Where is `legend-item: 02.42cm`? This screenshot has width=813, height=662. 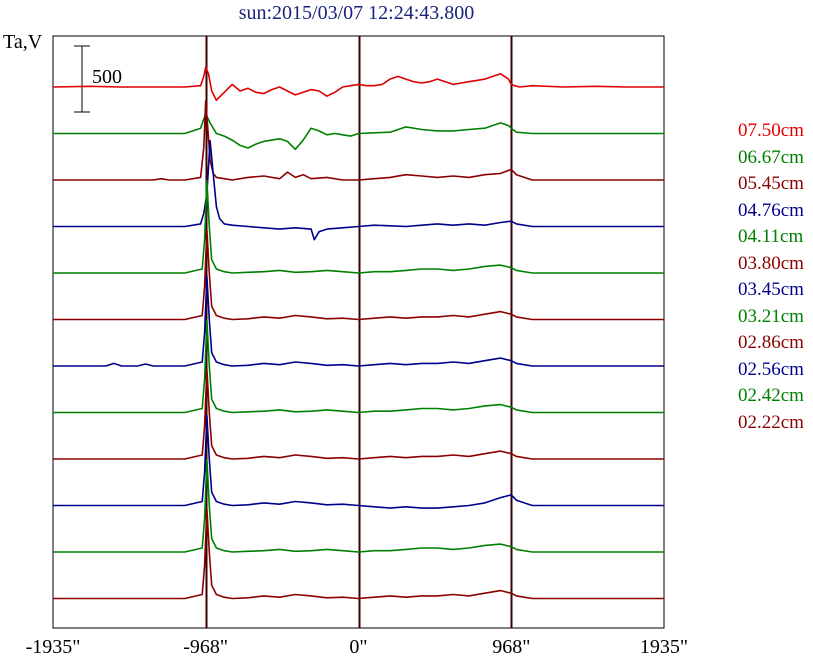 legend-item: 02.42cm is located at coordinates (771, 395).